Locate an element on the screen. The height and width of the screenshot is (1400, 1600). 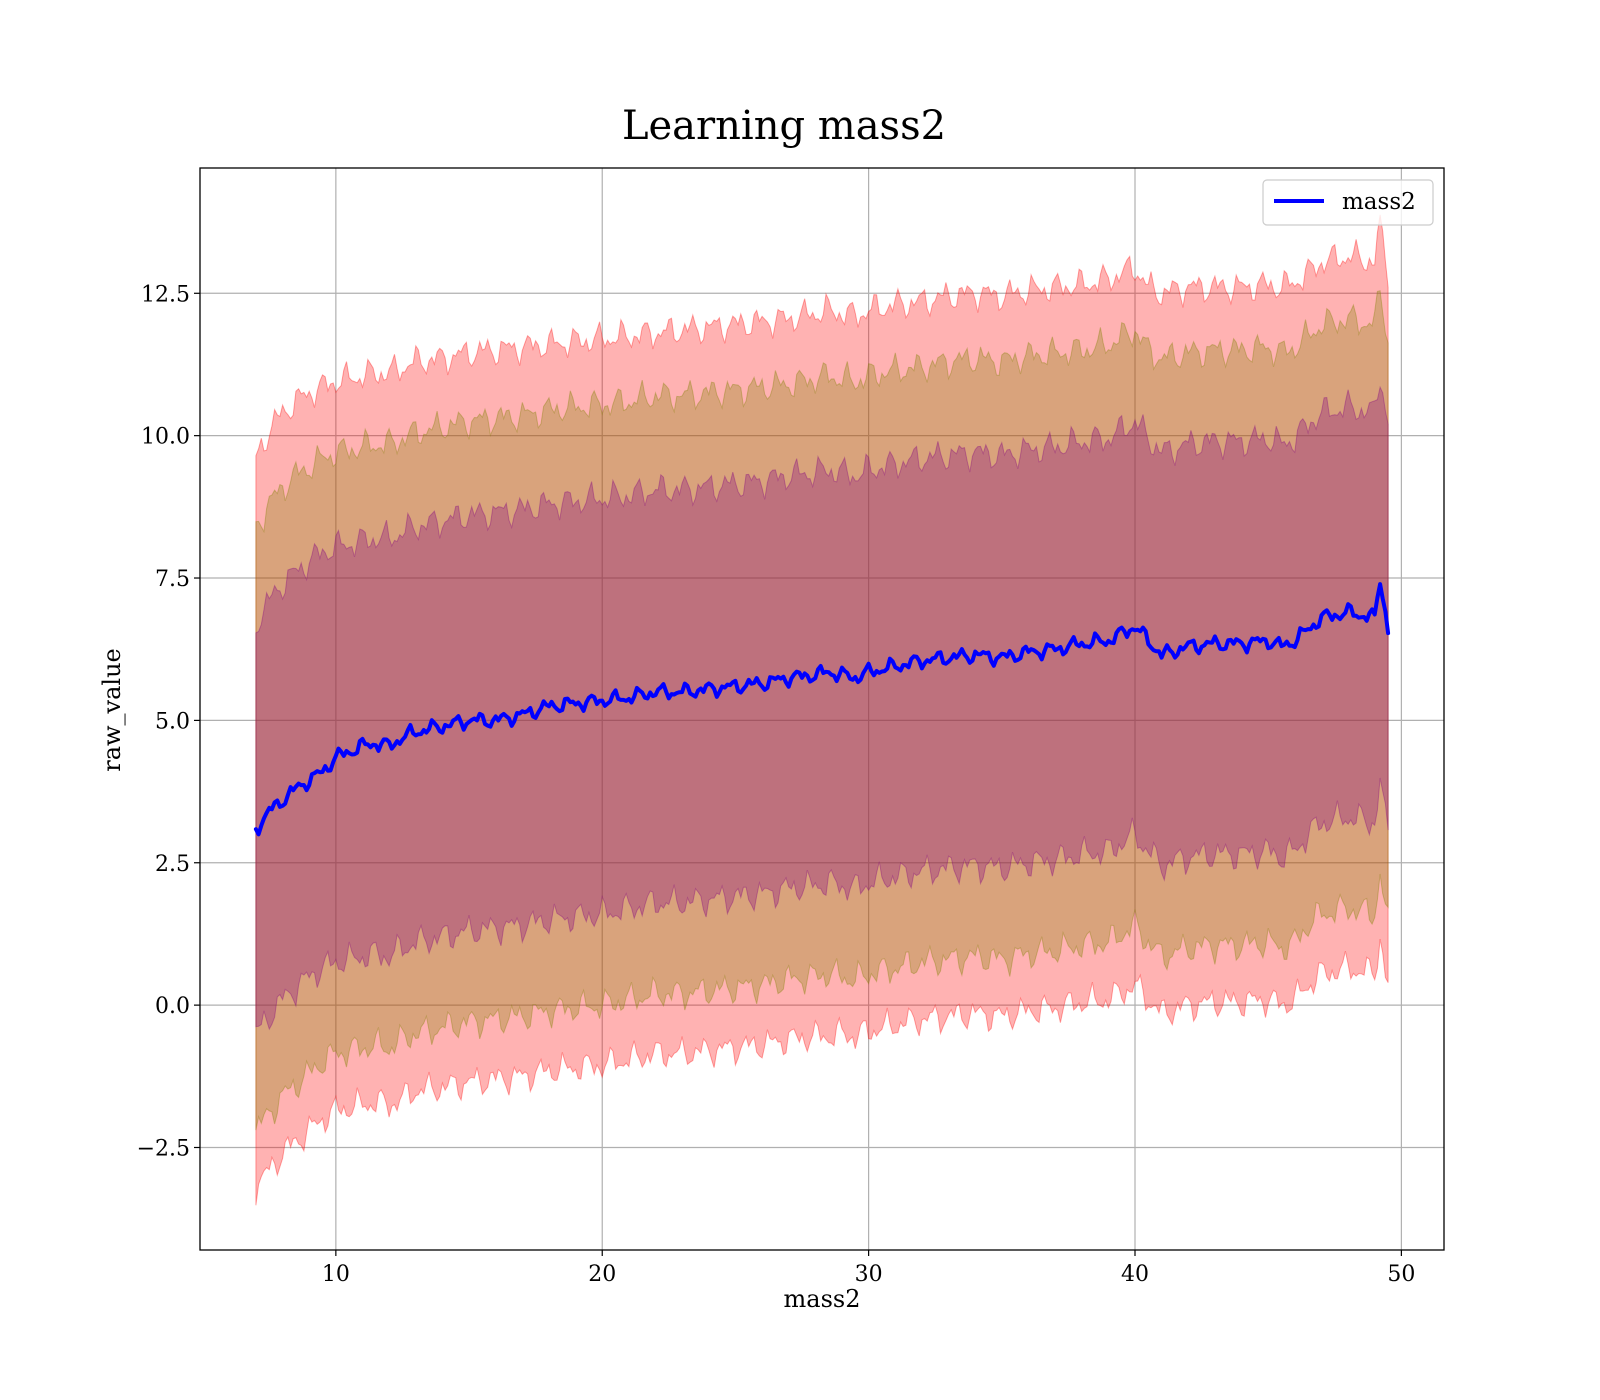
y-tick-label-6: 12.5 is located at coordinates (165, 294).